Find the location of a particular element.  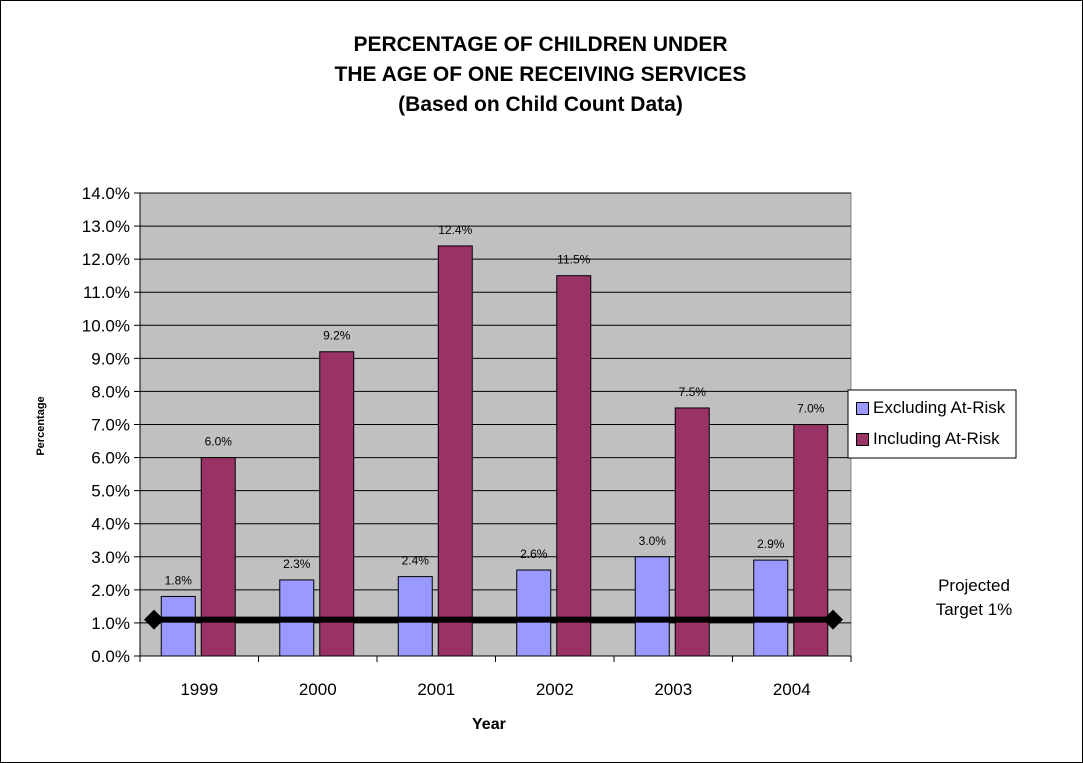

chart-title-line-1: PERCENTAGE OF CHILDREN UNDER is located at coordinates (540, 44).